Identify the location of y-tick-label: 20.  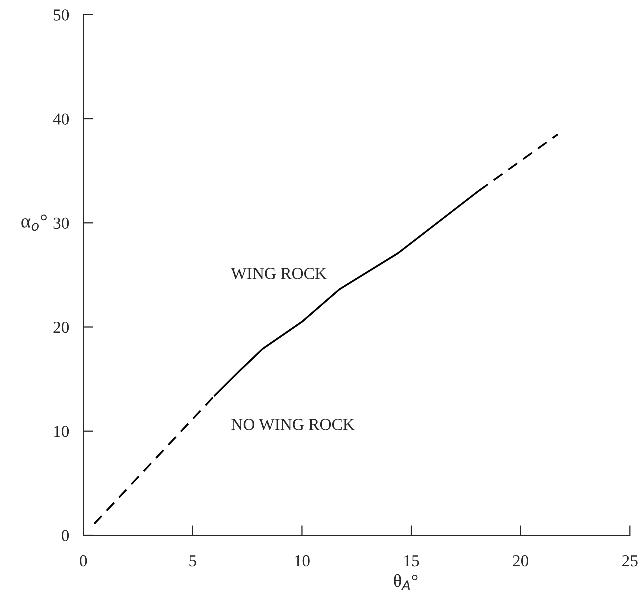
(62, 328).